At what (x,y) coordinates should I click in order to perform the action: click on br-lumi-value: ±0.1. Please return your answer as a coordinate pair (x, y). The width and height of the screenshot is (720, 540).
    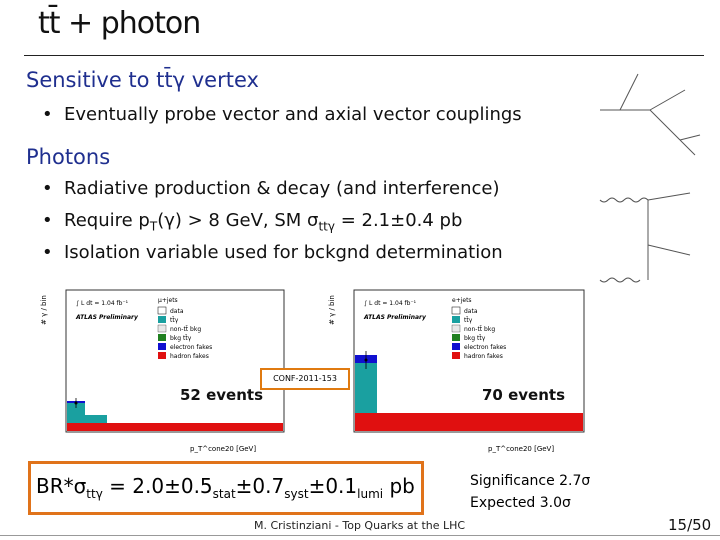
    Looking at the image, I should click on (333, 486).